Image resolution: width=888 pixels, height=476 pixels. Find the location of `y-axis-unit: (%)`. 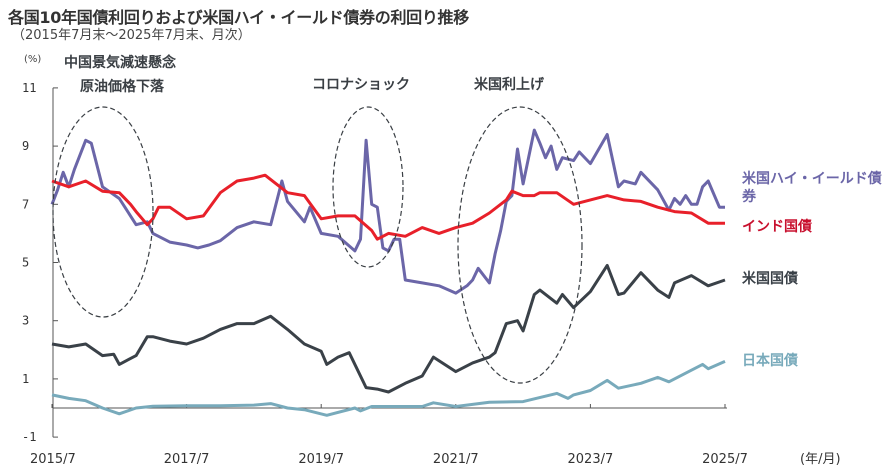

y-axis-unit: (%) is located at coordinates (33, 59).